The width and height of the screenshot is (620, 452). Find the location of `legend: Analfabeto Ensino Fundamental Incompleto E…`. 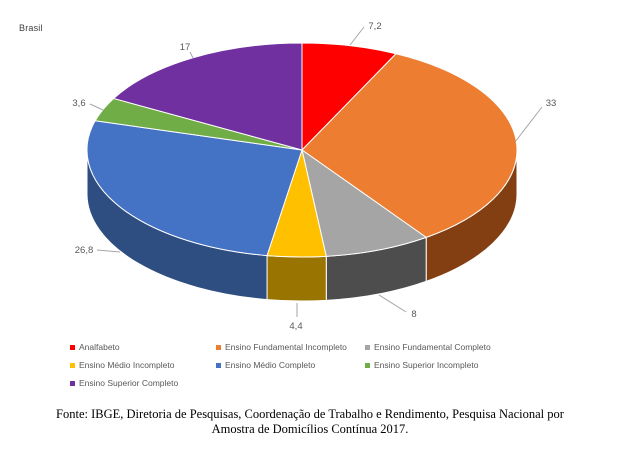

legend: Analfabeto Ensino Fundamental Incompleto E… is located at coordinates (320, 365).